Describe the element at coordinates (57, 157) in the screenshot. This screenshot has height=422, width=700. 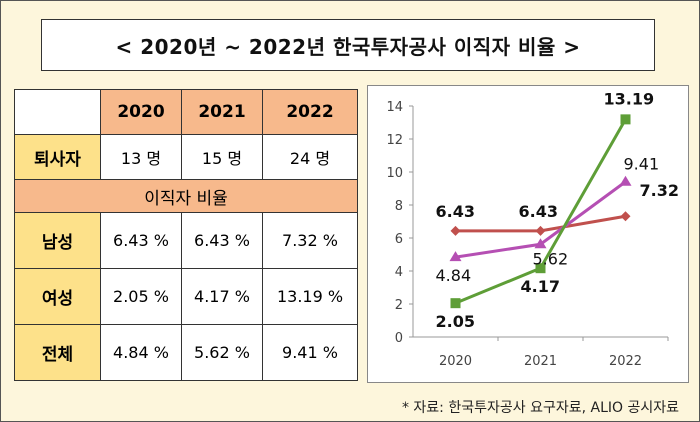
I see `row-header-retire: 퇴사자` at that location.